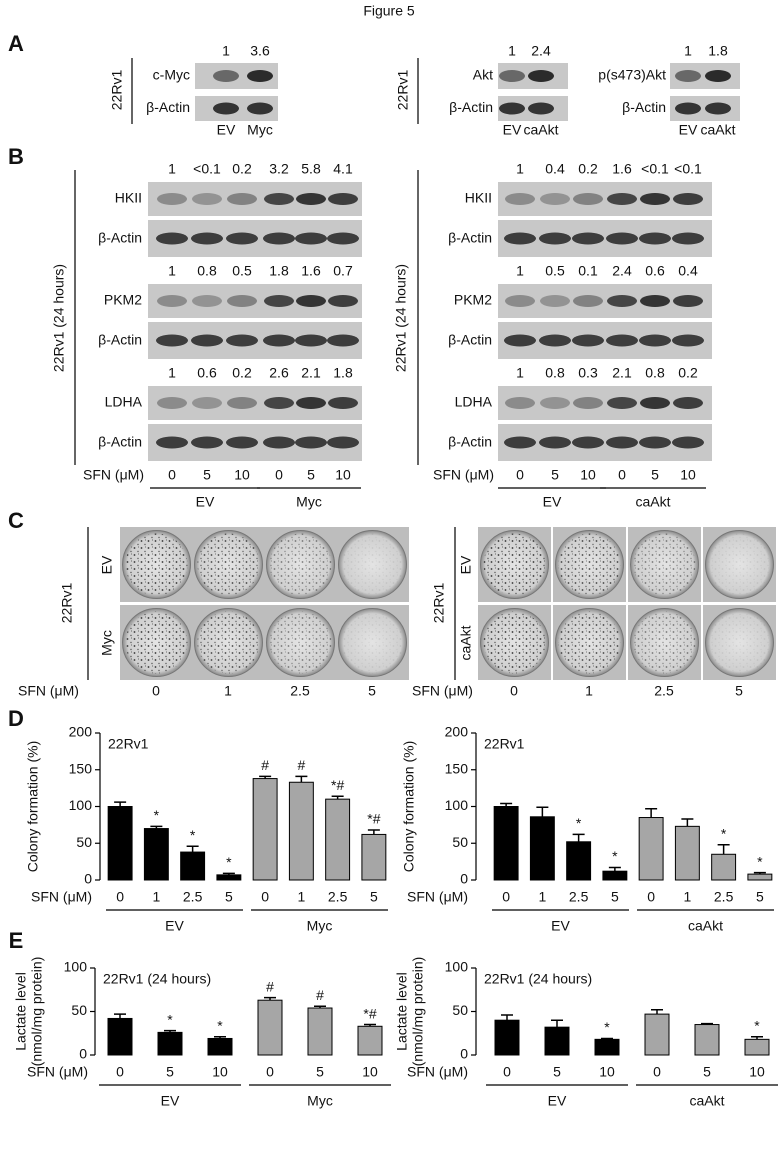 The image size is (779, 1165). What do you see at coordinates (457, 732) in the screenshot?
I see `y-tick-label: 200` at bounding box center [457, 732].